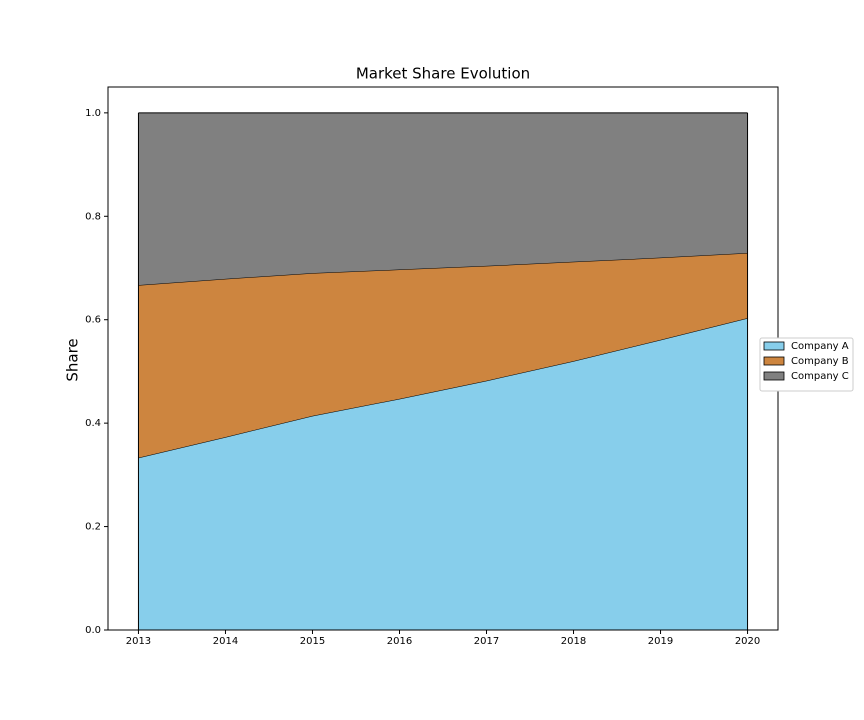  What do you see at coordinates (573, 641) in the screenshot?
I see `x-tick-label: 2018` at bounding box center [573, 641].